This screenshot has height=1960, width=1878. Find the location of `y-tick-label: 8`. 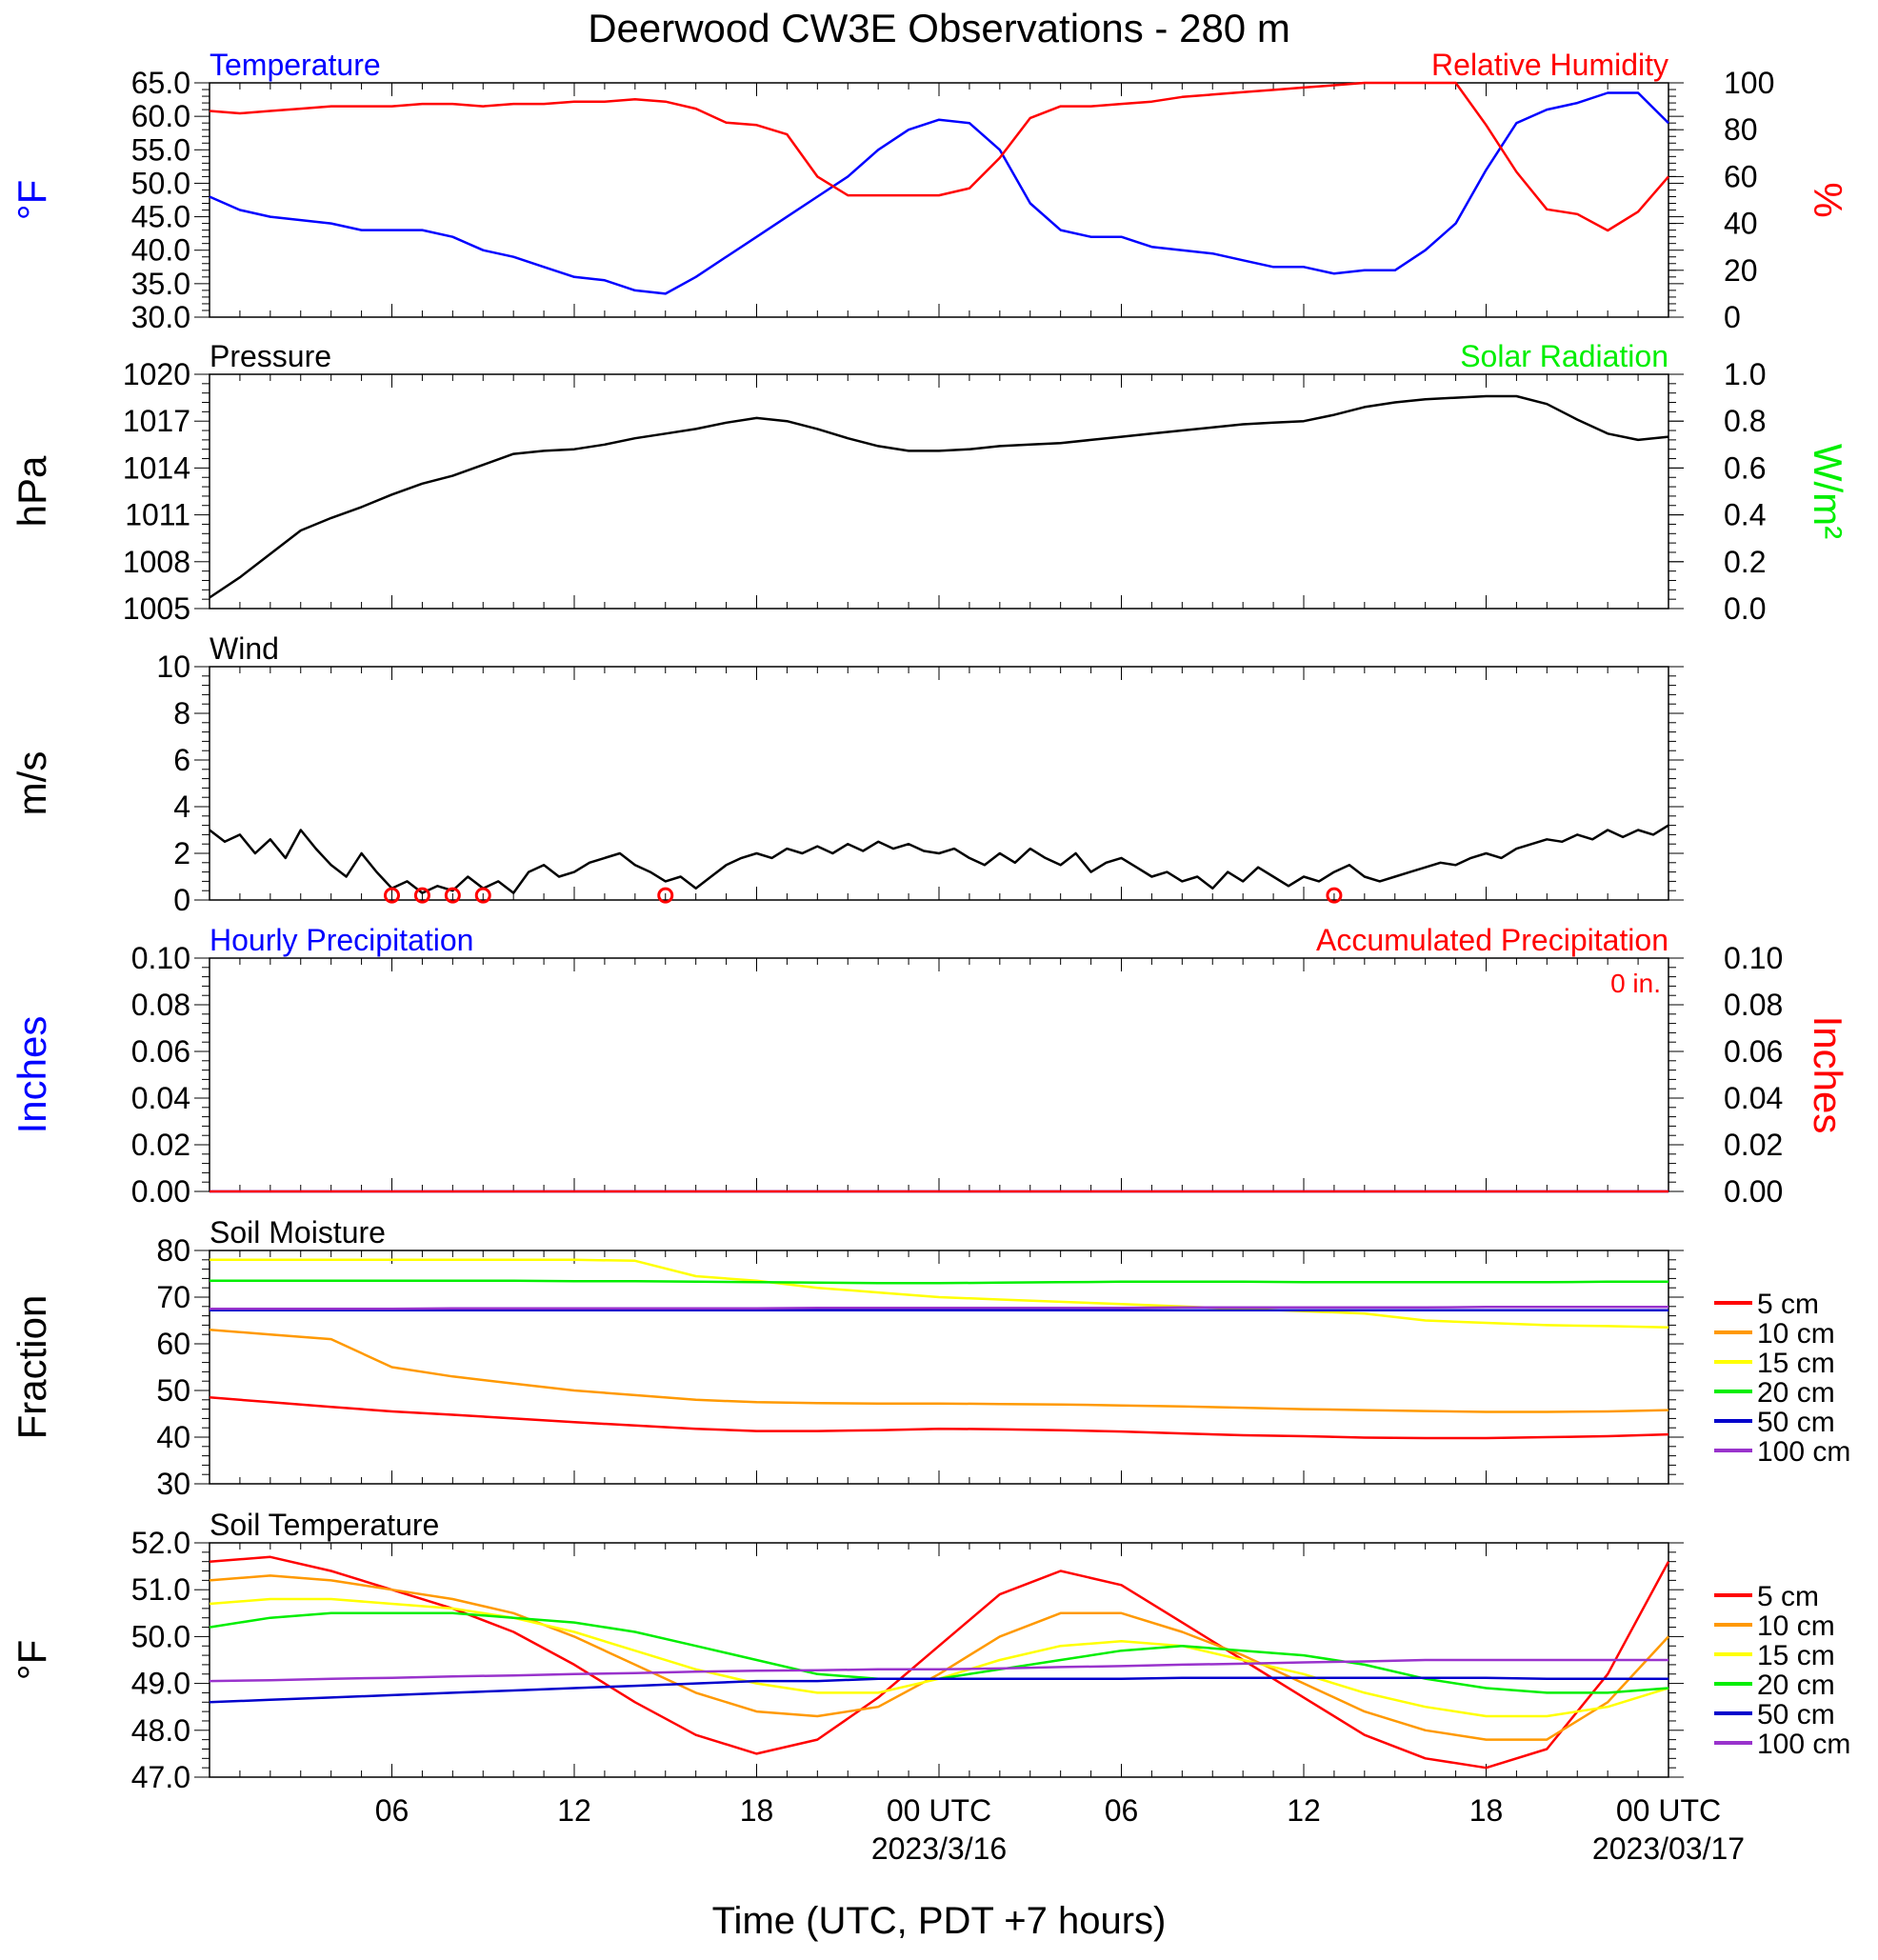

y-tick-label: 8 is located at coordinates (181, 713).